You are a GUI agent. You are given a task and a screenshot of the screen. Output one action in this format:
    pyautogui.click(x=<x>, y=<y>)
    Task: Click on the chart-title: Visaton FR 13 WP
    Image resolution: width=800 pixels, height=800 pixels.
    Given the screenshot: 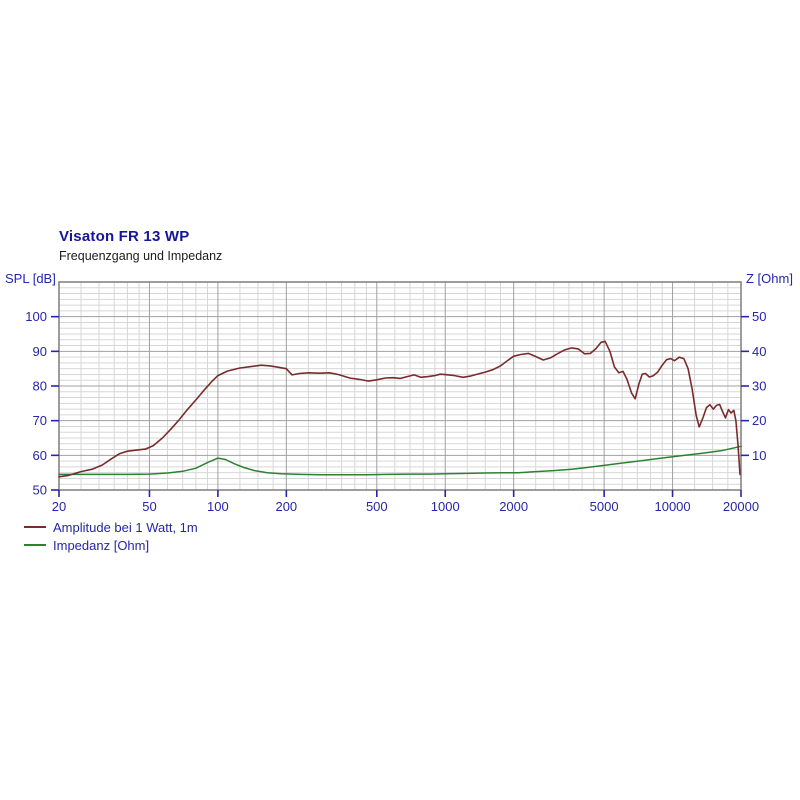 What is the action you would take?
    pyautogui.click(x=124, y=236)
    